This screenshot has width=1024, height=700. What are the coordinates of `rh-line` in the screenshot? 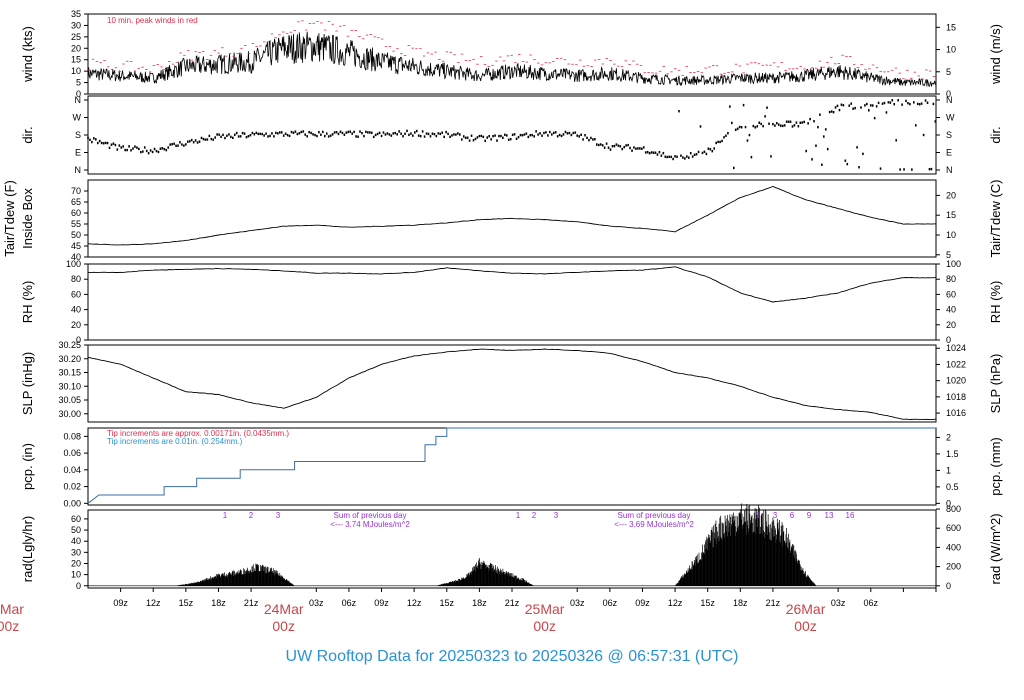 It's located at (512, 284).